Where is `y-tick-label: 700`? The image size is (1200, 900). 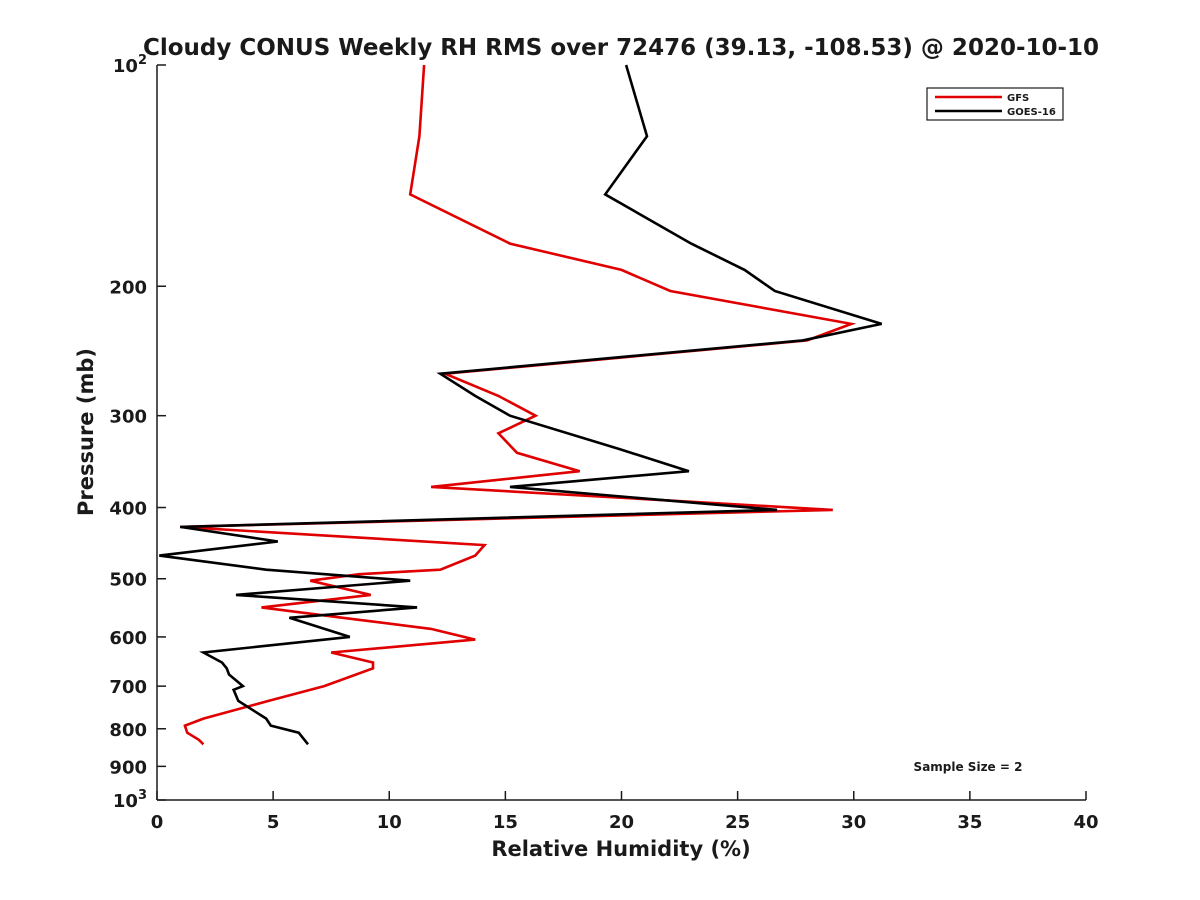 y-tick-label: 700 is located at coordinates (128, 687).